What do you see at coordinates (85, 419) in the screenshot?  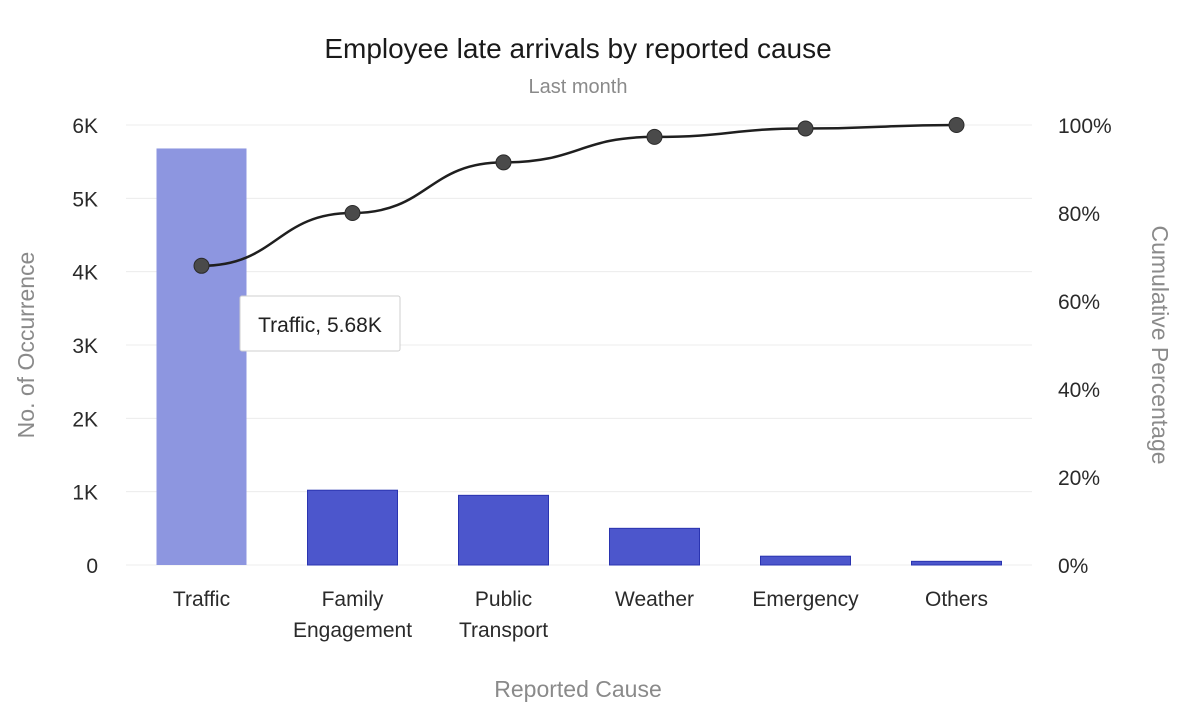 I see `y-tick-label: 2K` at bounding box center [85, 419].